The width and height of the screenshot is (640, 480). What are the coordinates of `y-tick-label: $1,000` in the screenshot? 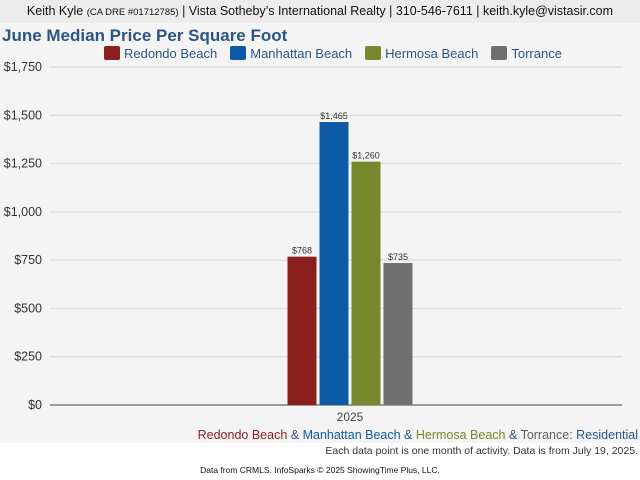 It's located at (23, 212).